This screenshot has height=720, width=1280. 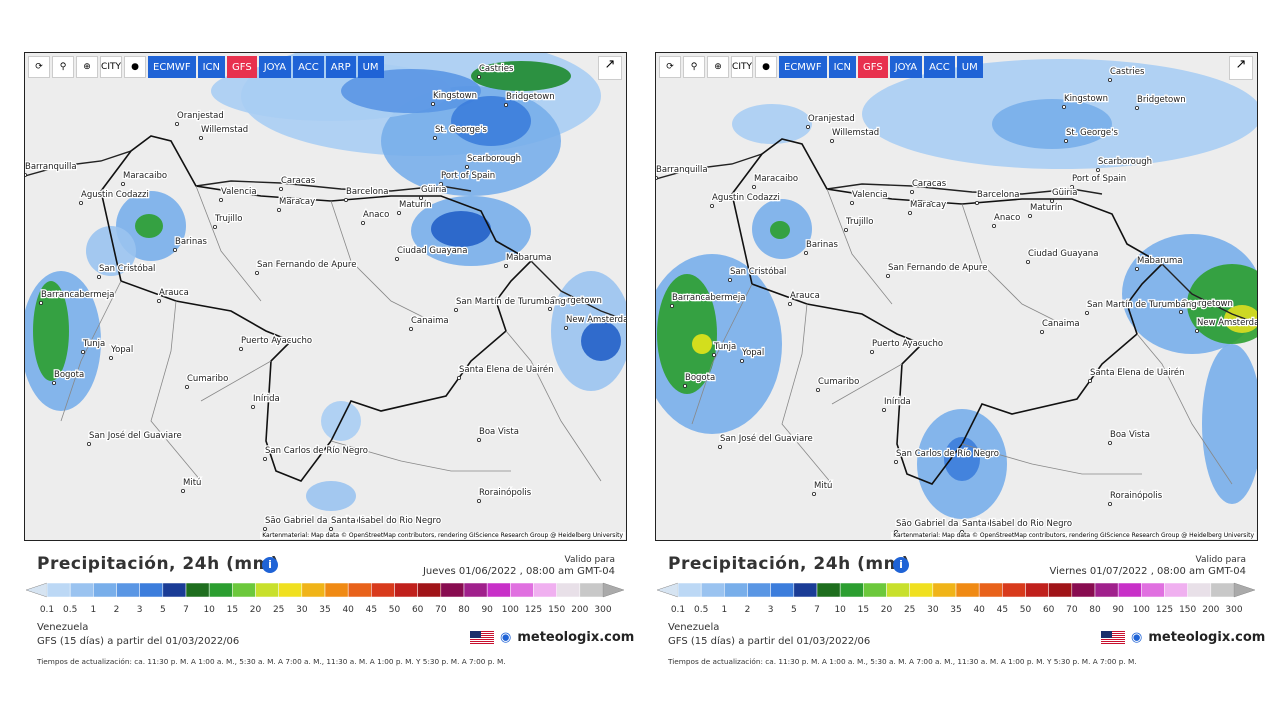 I want to click on city-label: Santa Isabel do Rio Negro, so click(x=386, y=521).